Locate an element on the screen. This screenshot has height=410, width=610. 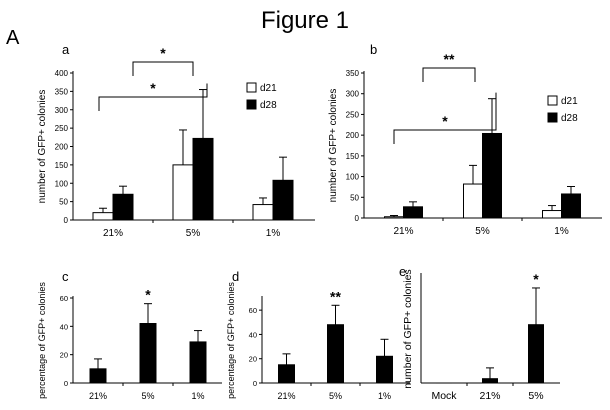
legend-label-a-d28: d28 is located at coordinates (268, 105).